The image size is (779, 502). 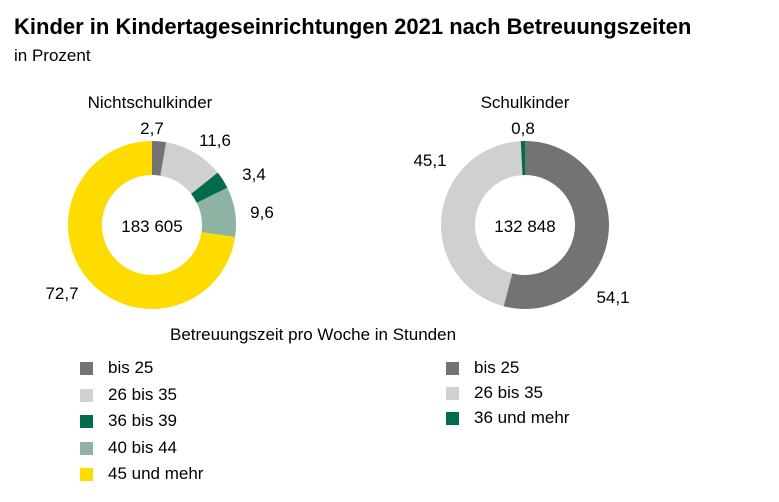 I want to click on data-label: 54,1, so click(x=612, y=297).